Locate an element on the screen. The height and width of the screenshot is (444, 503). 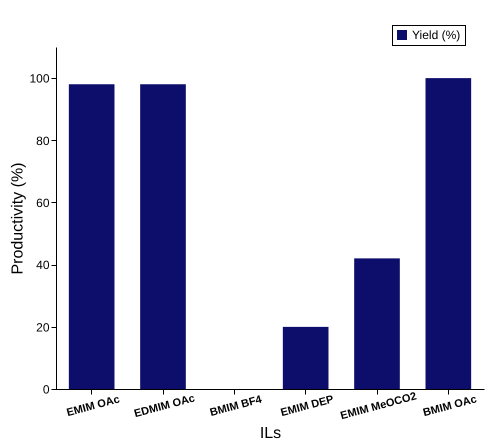
y-tick-label: 100 is located at coordinates (39, 79).